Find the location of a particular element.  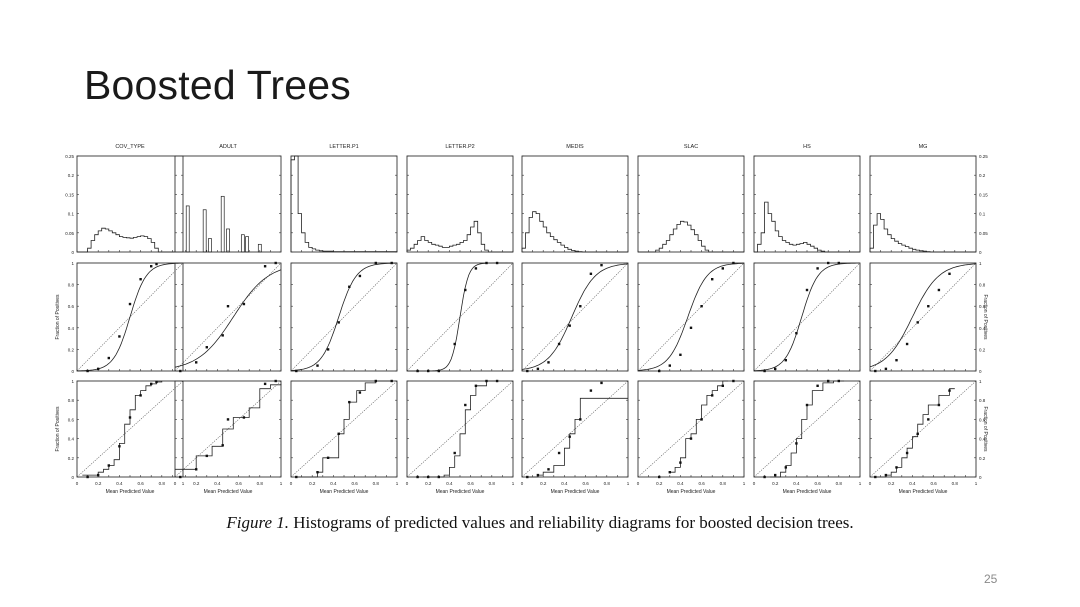

y-axis-label: Fraction of Positives is located at coordinates (985, 317).